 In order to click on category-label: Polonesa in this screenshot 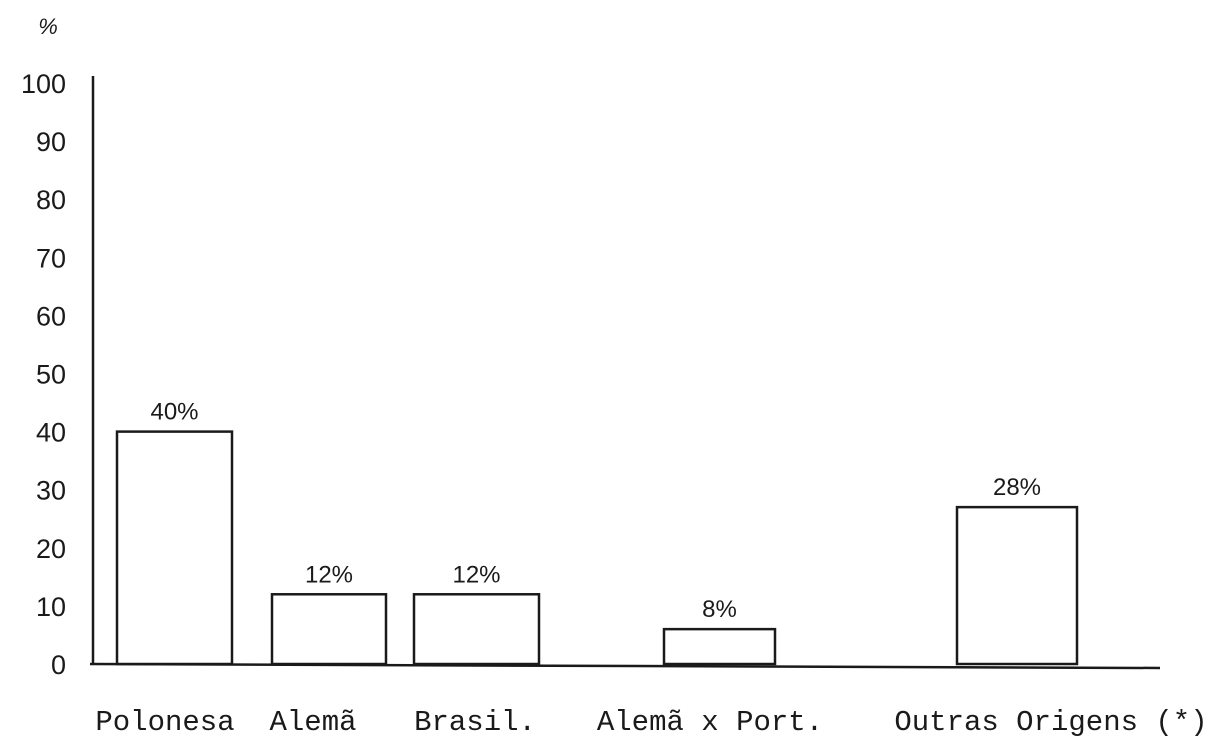, I will do `click(164, 722)`.